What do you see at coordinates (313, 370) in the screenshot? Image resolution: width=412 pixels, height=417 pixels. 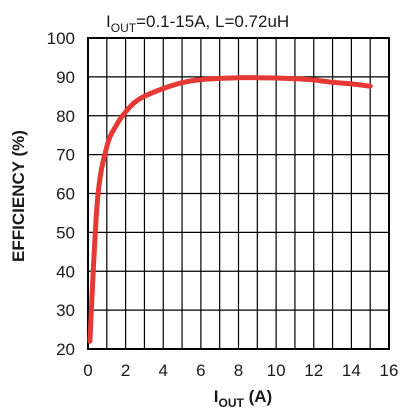 I see `x-tick-label: 12` at bounding box center [313, 370].